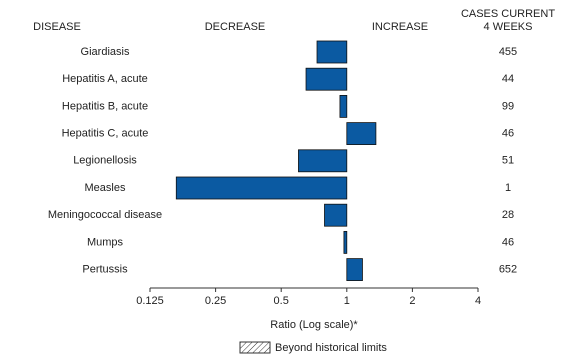 This screenshot has width=562, height=355. What do you see at coordinates (412, 301) in the screenshot?
I see `x-tick-label: 2` at bounding box center [412, 301].